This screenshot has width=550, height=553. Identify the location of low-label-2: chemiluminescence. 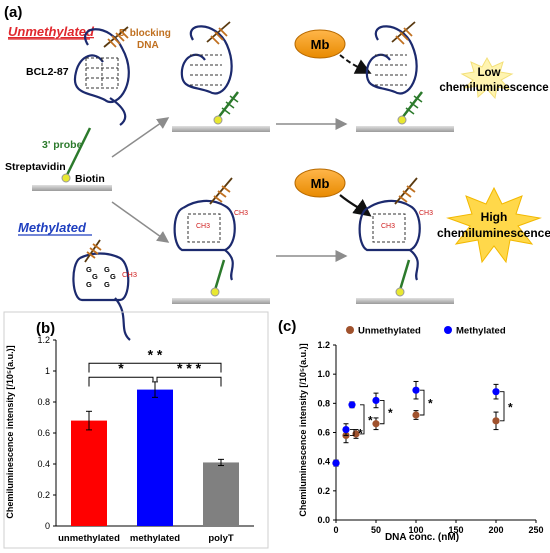
(493, 88).